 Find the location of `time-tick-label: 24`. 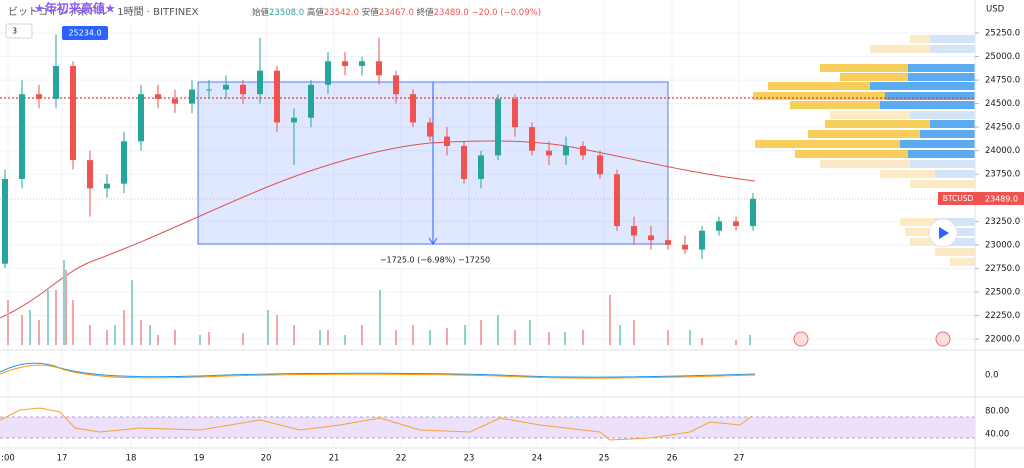

time-tick-label: 24 is located at coordinates (537, 459).